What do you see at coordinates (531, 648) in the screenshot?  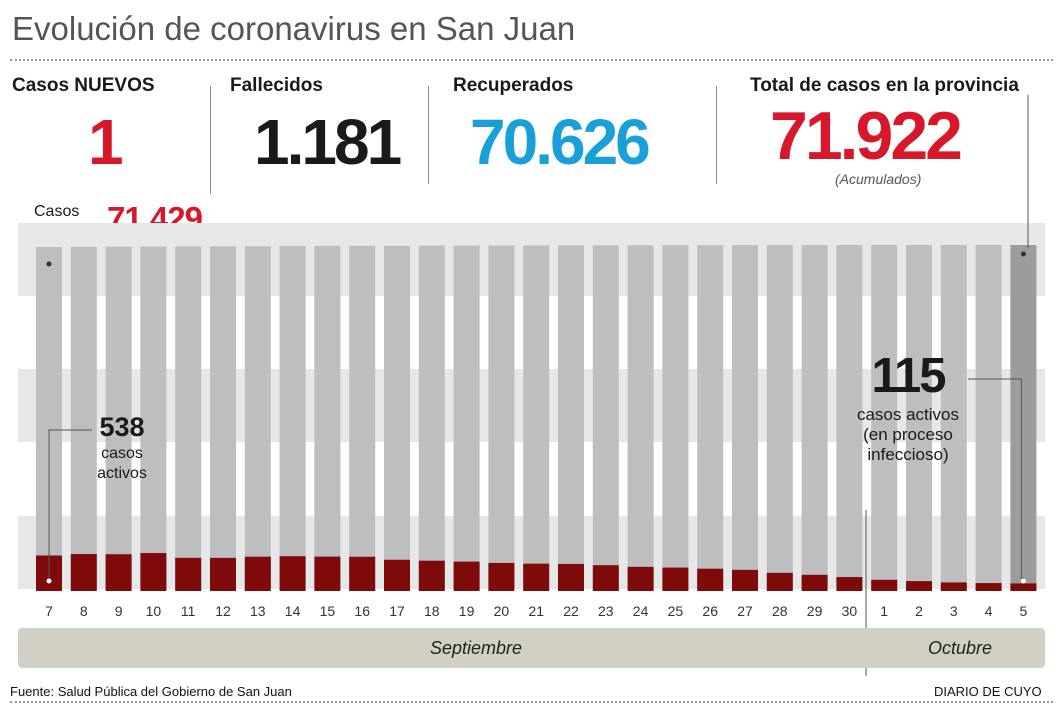 I see `month-band` at bounding box center [531, 648].